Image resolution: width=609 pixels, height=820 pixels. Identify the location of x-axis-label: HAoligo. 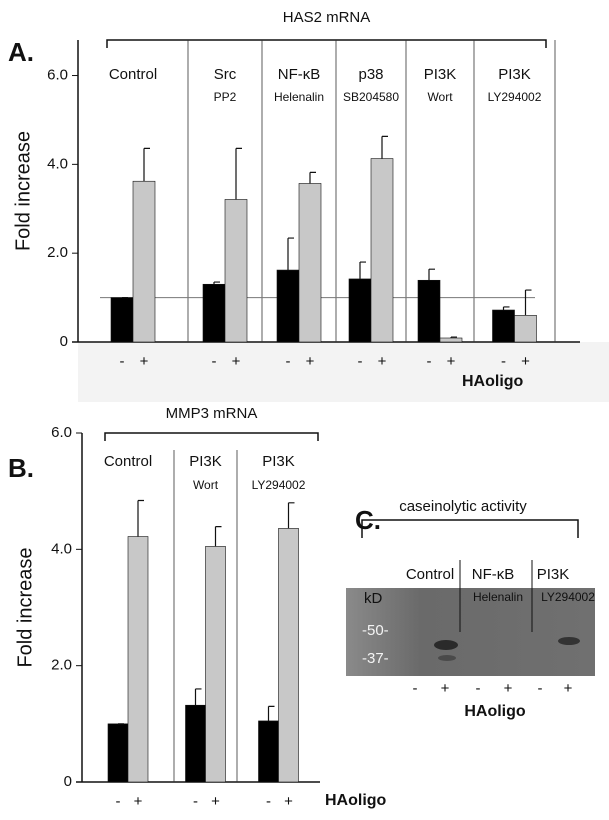
(356, 800).